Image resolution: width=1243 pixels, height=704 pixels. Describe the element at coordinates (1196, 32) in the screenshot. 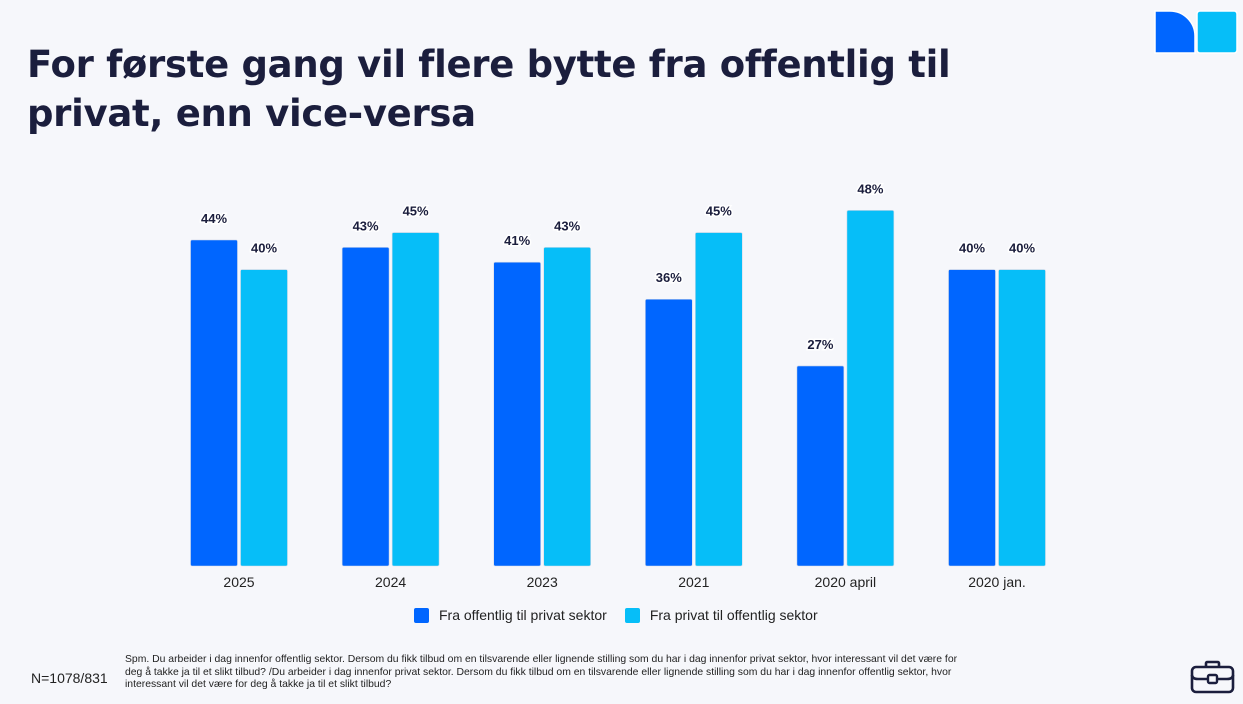

I see `brand-logo-icon` at that location.